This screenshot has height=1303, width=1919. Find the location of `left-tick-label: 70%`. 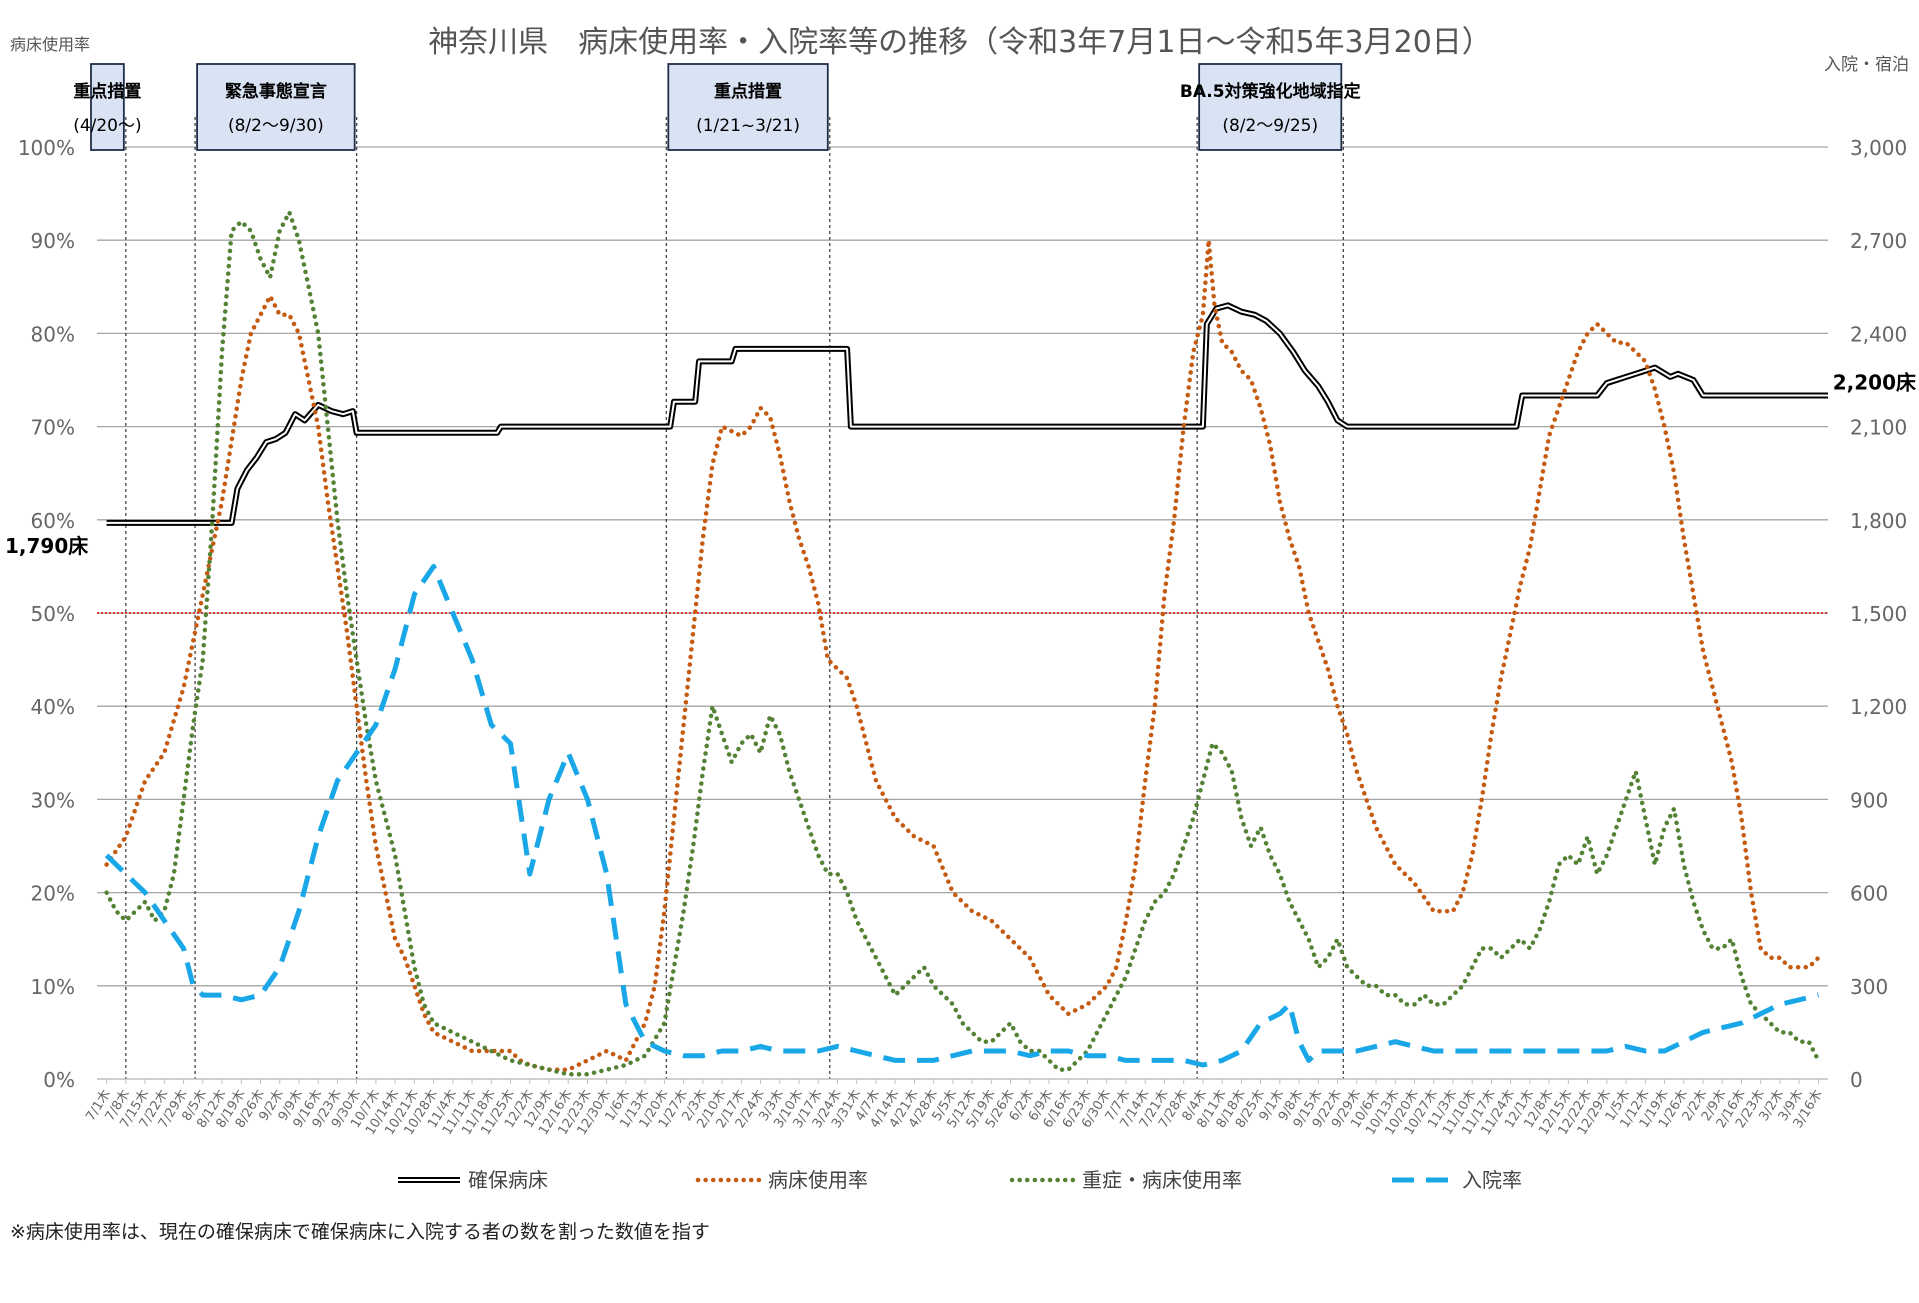

left-tick-label: 70% is located at coordinates (53, 428).